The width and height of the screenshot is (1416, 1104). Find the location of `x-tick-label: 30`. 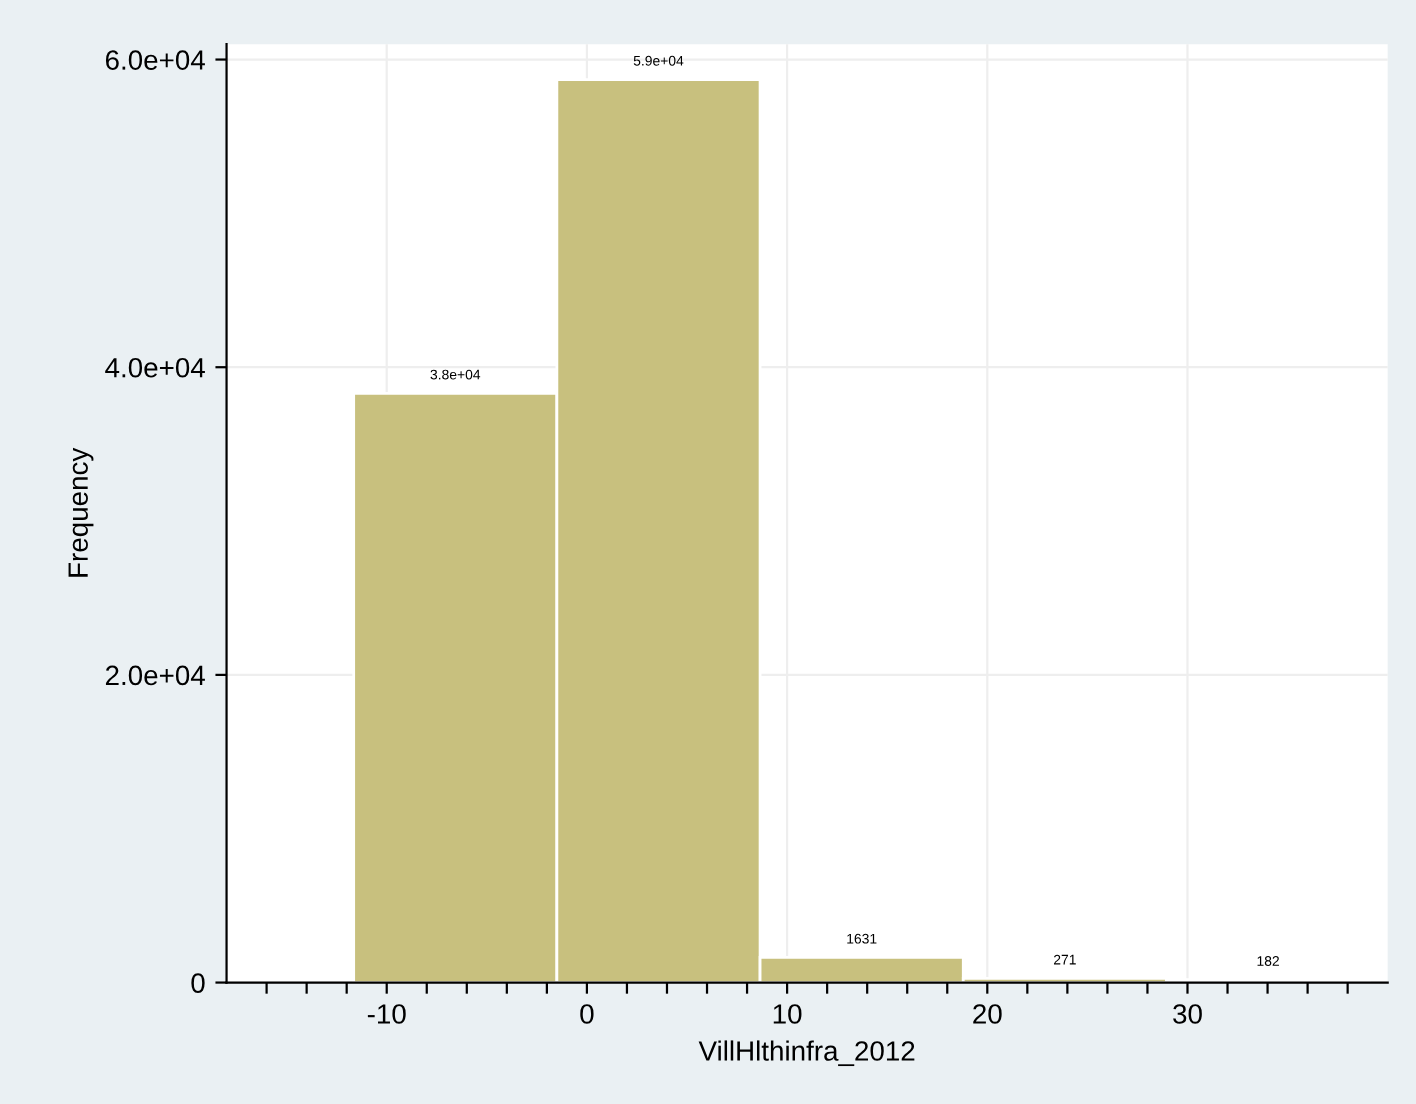

x-tick-label: 30 is located at coordinates (1187, 1014).